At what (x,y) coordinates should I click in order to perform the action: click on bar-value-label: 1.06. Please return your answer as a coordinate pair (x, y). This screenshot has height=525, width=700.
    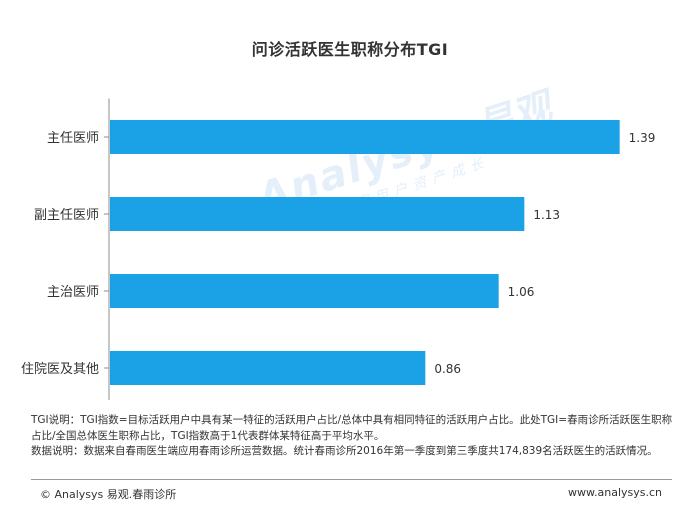
    Looking at the image, I should click on (521, 292).